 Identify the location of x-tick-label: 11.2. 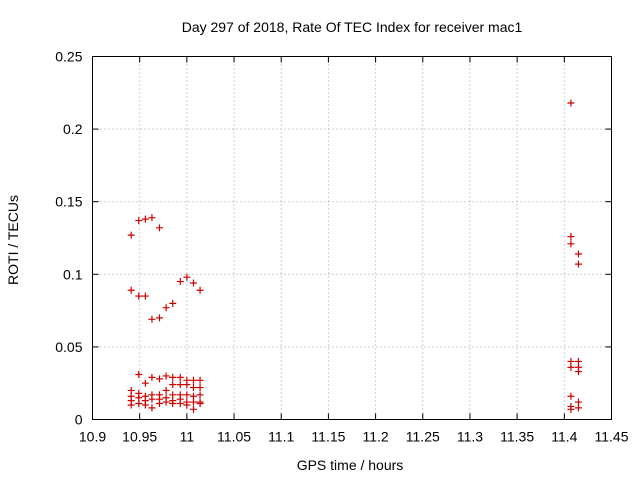
(375, 437).